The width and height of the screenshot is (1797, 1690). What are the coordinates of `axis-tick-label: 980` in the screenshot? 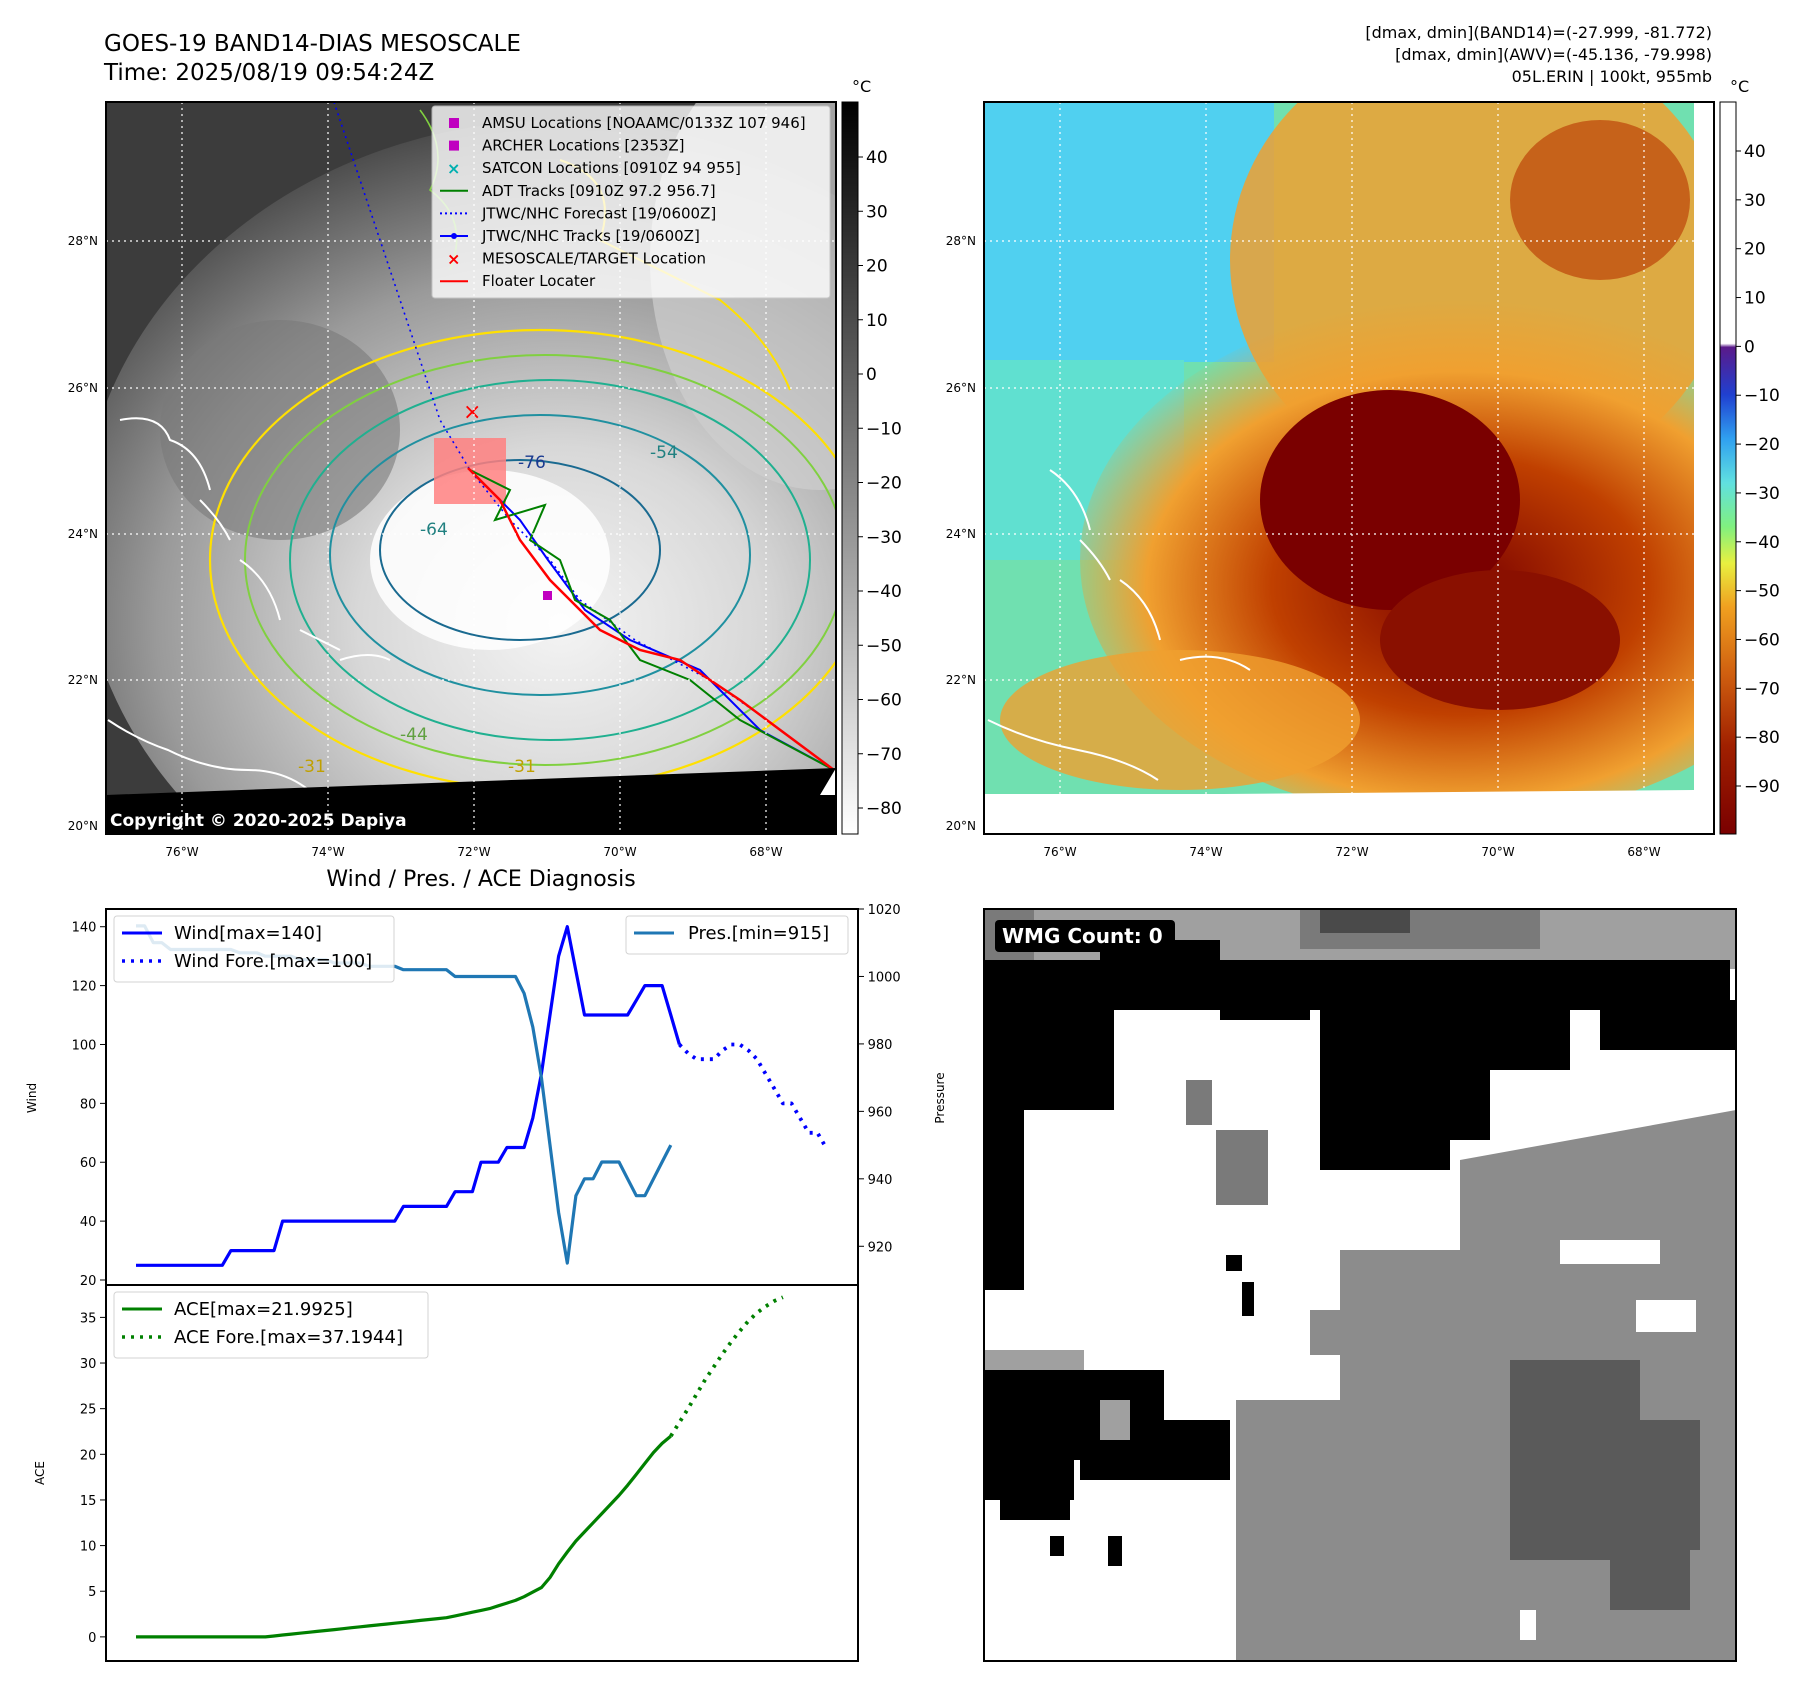 It's located at (880, 1045).